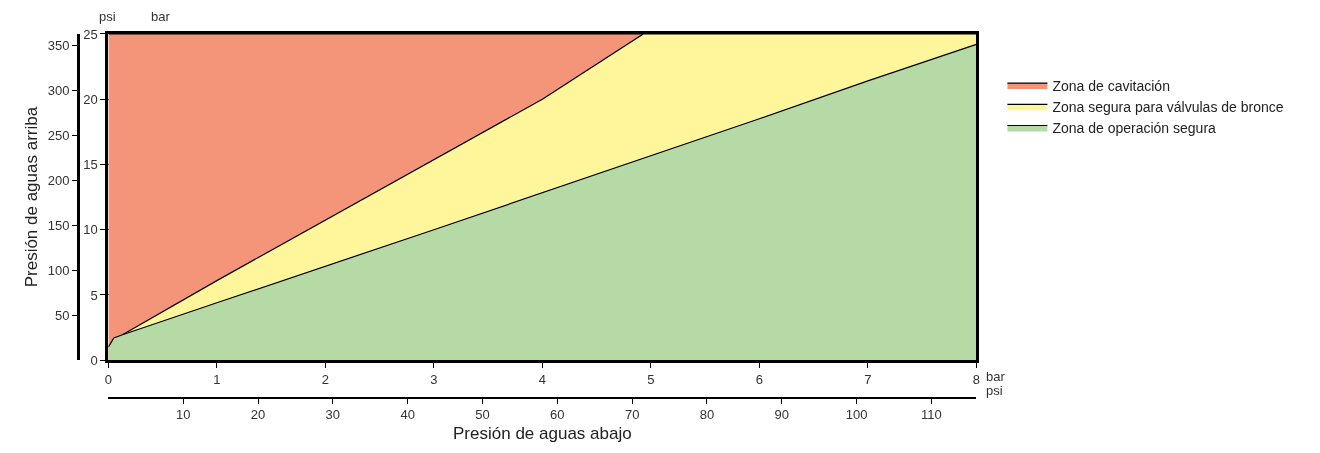 This screenshot has width=1320, height=453. What do you see at coordinates (94, 295) in the screenshot?
I see `y2-tick-label: 5` at bounding box center [94, 295].